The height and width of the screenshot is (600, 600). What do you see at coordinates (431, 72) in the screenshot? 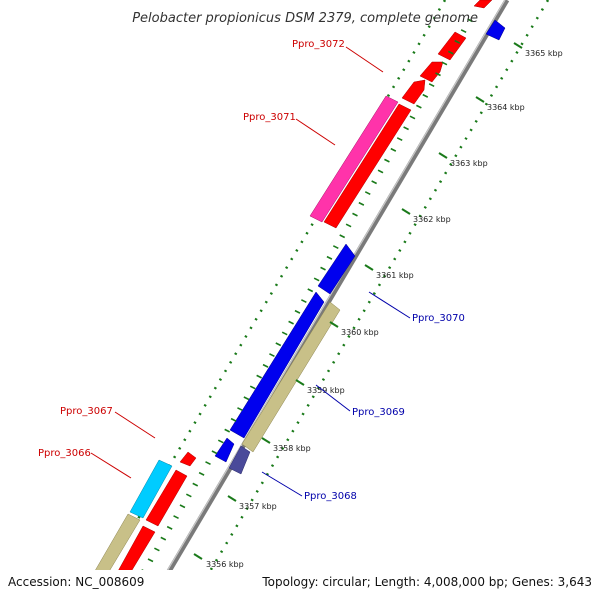
I see `gene-red-3072b` at bounding box center [431, 72].